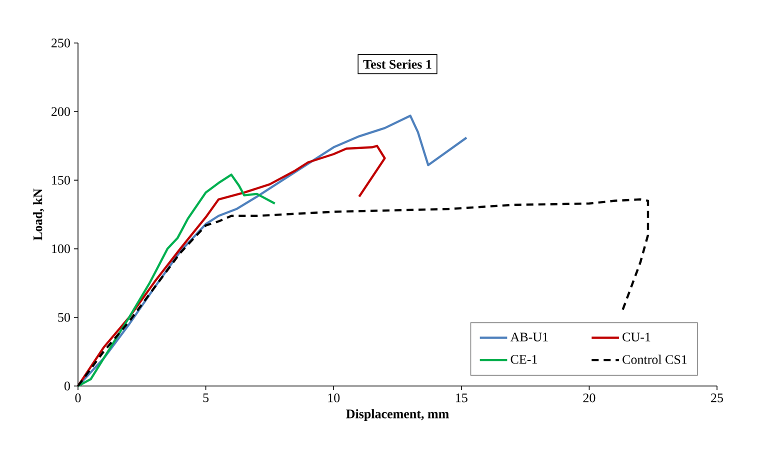 The image size is (767, 456). I want to click on x-tick-label: 15, so click(462, 398).